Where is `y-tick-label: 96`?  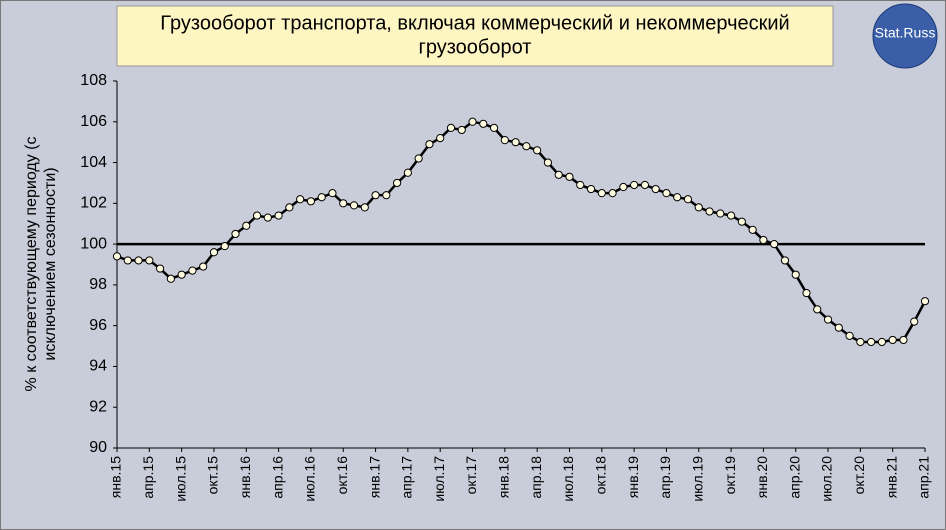 y-tick-label: 96 is located at coordinates (98, 325).